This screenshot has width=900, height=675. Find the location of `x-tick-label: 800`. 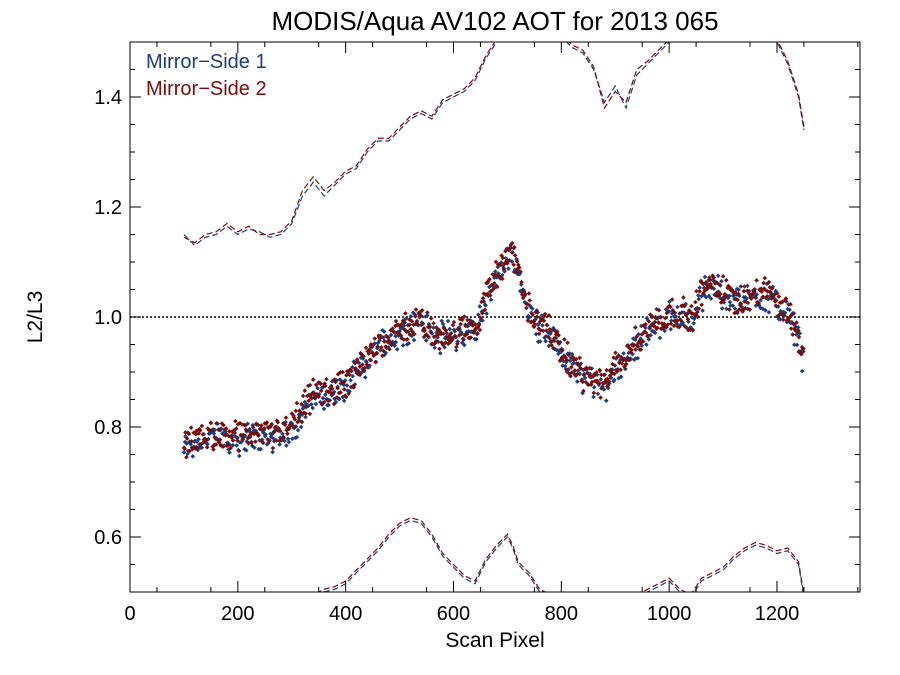

x-tick-label: 800 is located at coordinates (561, 614).